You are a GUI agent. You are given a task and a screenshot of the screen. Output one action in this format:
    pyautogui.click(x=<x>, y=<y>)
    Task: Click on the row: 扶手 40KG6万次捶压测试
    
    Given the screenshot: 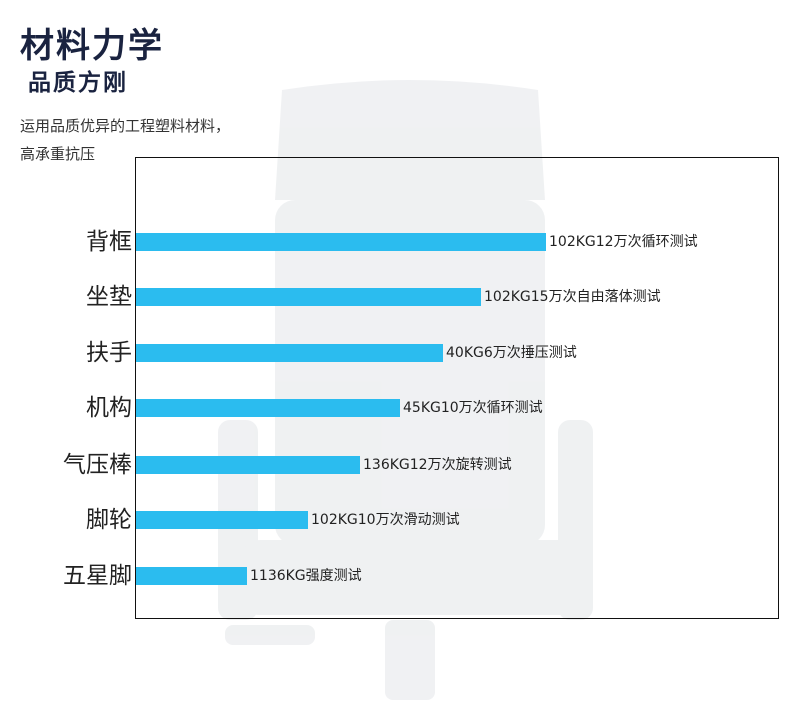 What is the action you would take?
    pyautogui.click(x=395, y=353)
    